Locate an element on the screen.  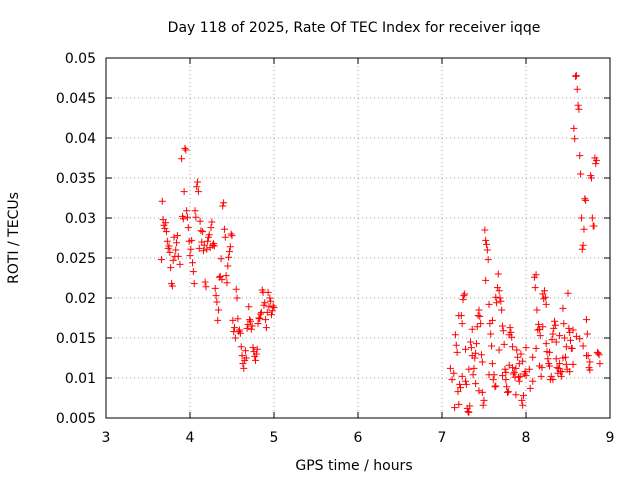
x-tick-label: 3 is located at coordinates (106, 438).